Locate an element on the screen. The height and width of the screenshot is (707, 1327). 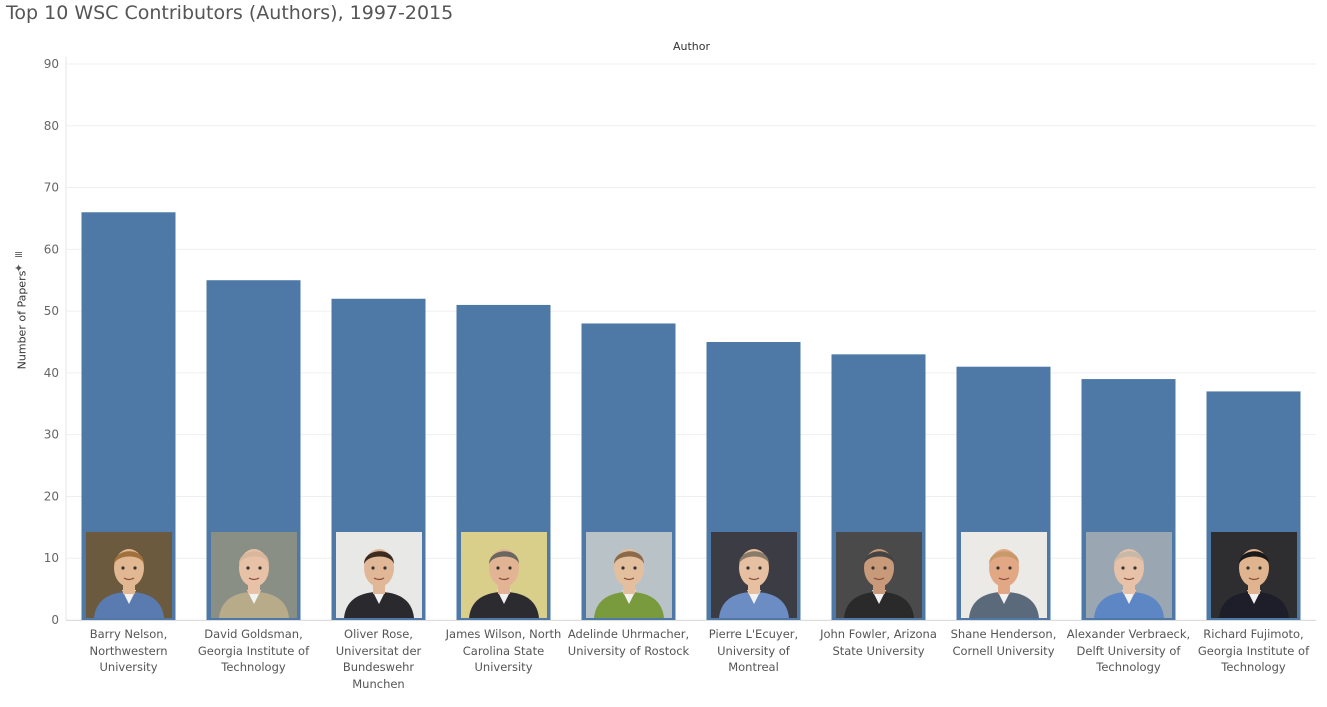
x-tick-label-line: University of Rostock is located at coordinates (628, 650).